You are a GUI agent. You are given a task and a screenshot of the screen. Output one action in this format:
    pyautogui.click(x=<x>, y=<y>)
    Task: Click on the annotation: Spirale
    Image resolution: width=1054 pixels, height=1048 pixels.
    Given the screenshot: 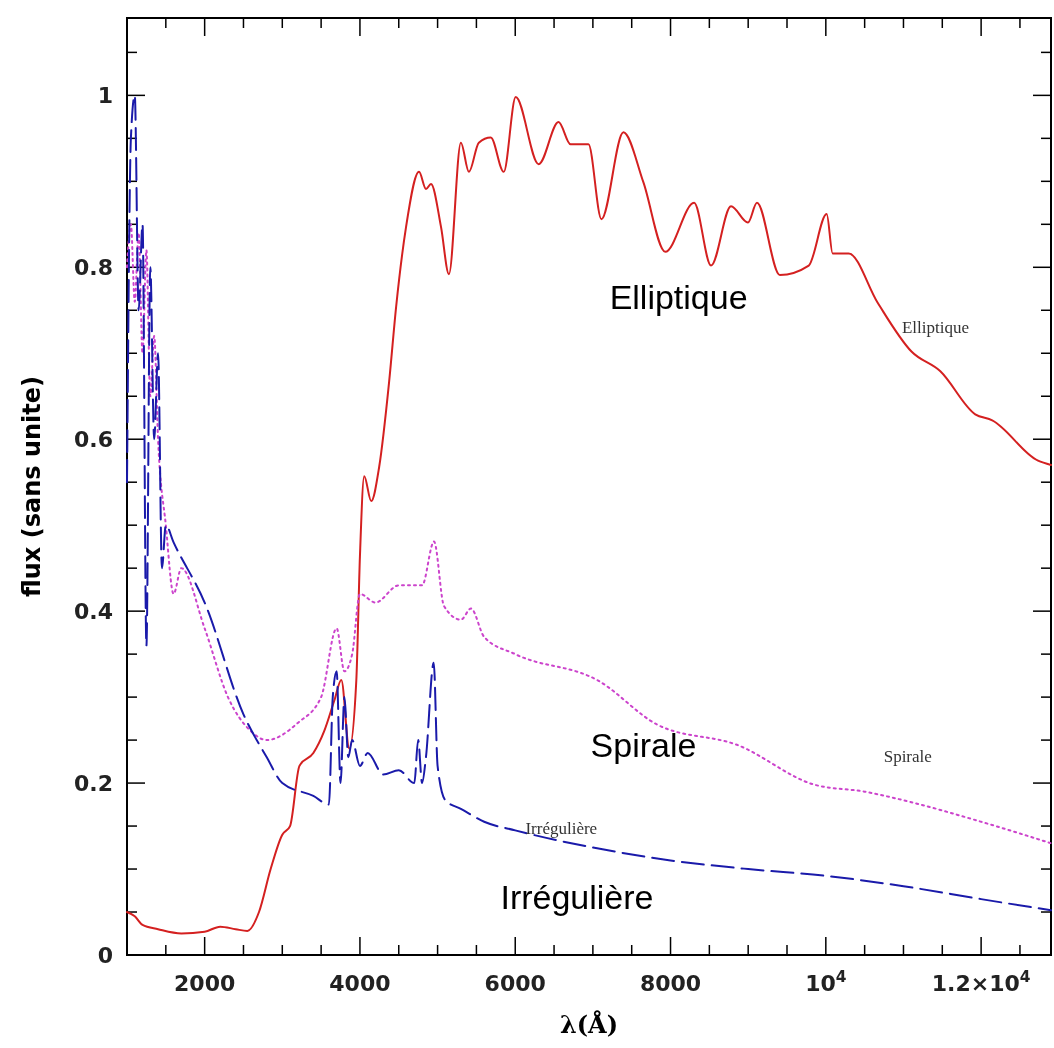 What is the action you would take?
    pyautogui.click(x=643, y=744)
    